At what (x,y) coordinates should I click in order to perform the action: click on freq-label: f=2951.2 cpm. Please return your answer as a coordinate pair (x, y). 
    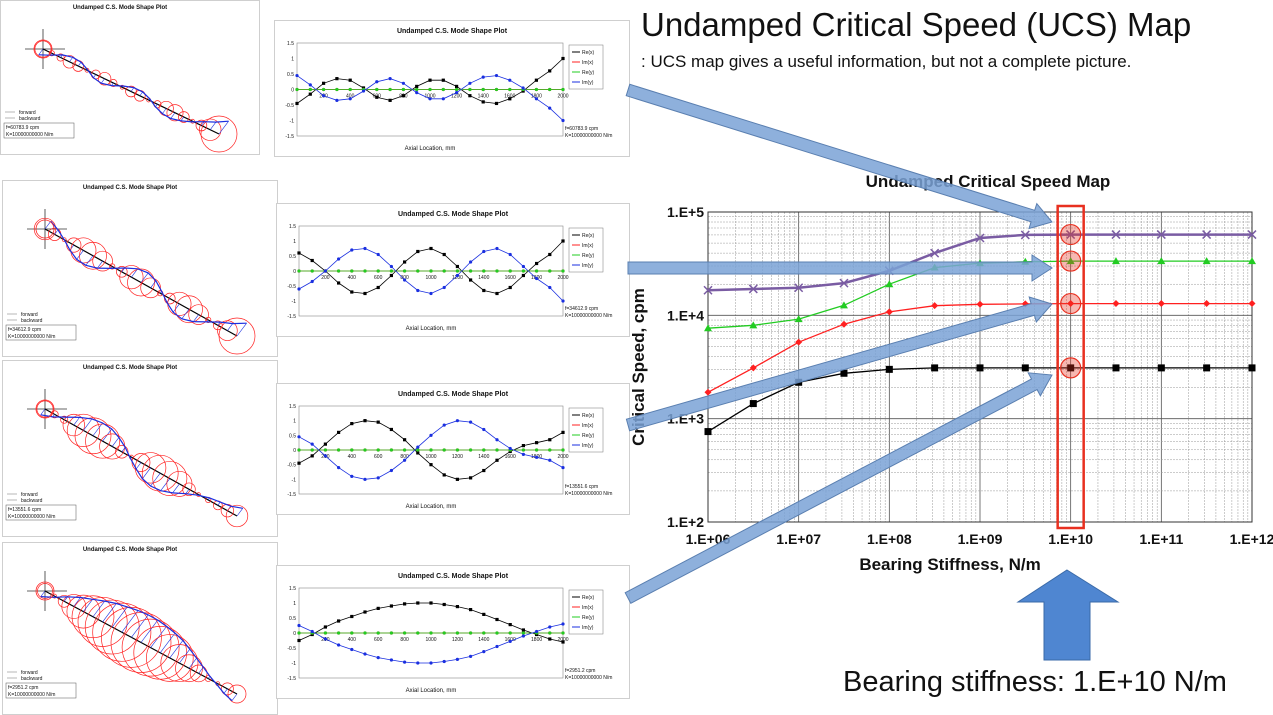
    Looking at the image, I should click on (23, 688).